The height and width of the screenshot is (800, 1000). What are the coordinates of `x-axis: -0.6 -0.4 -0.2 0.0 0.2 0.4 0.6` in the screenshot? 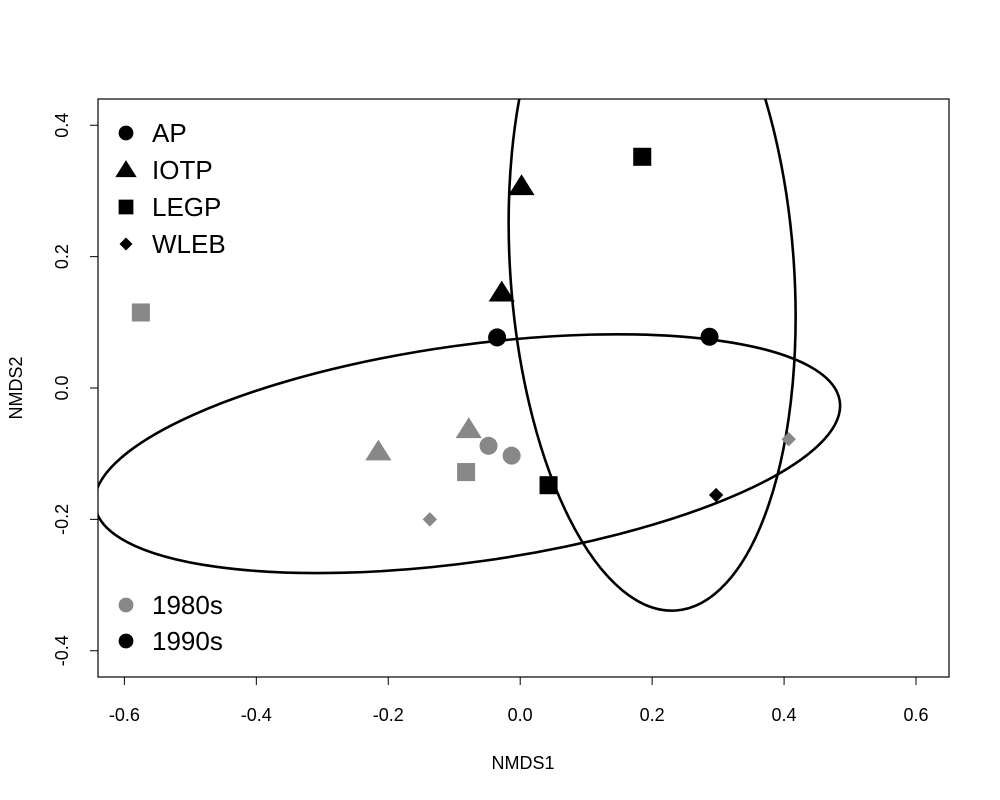 It's located at (519, 700).